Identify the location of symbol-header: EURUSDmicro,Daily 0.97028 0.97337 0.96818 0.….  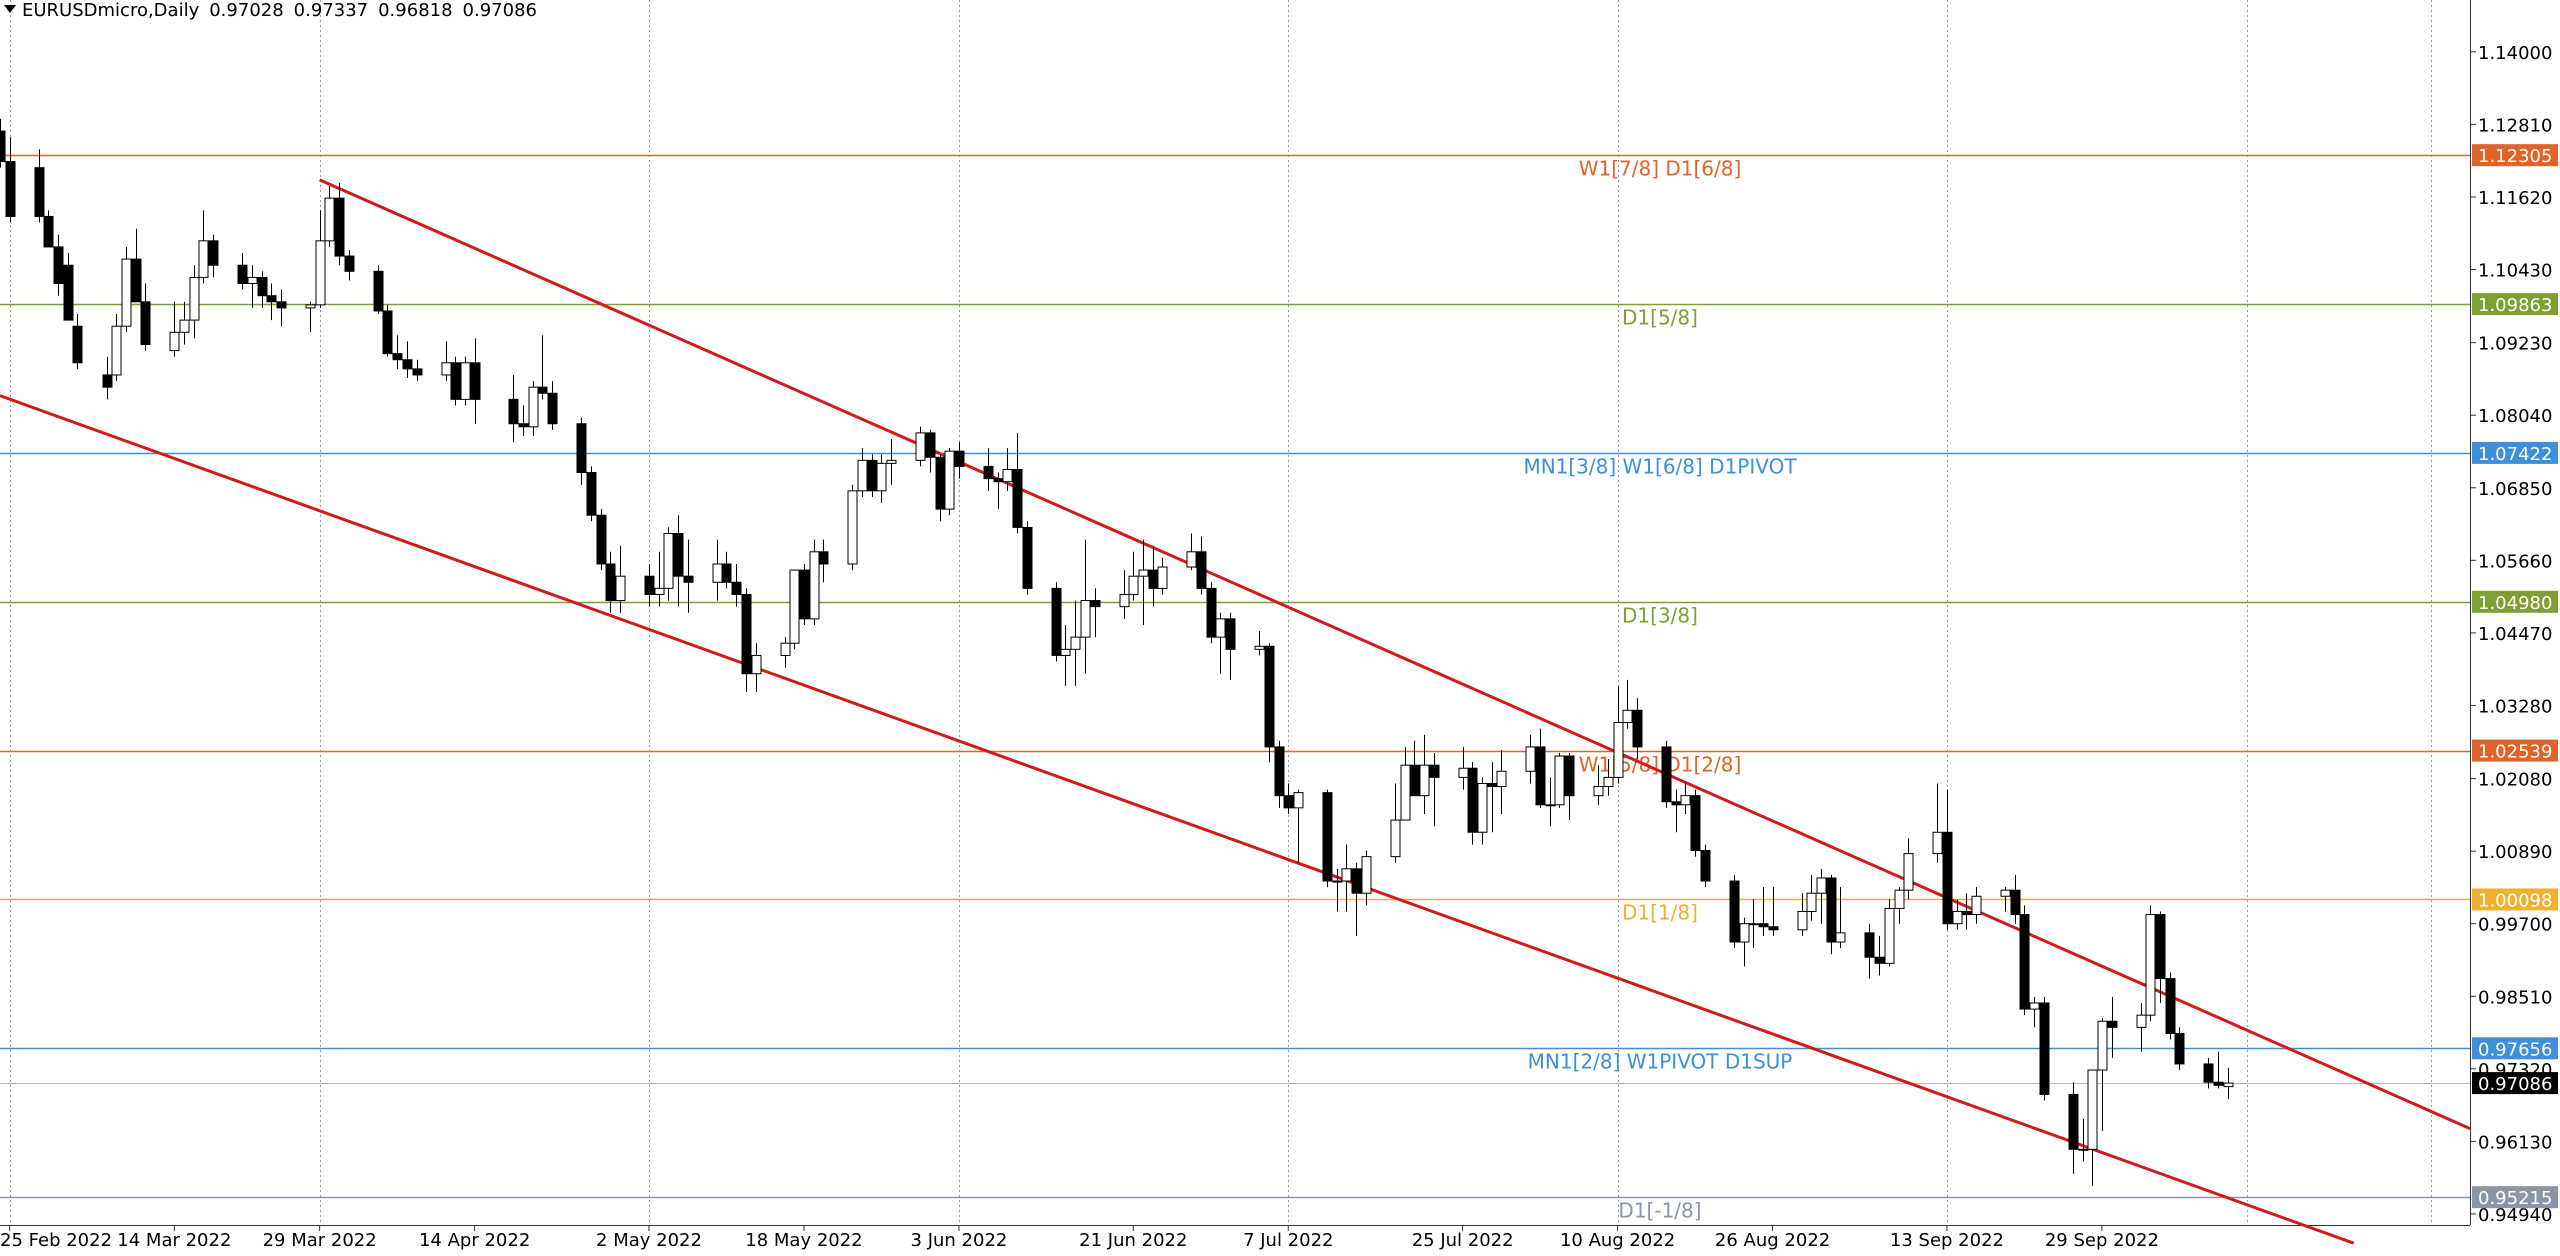
(275, 10).